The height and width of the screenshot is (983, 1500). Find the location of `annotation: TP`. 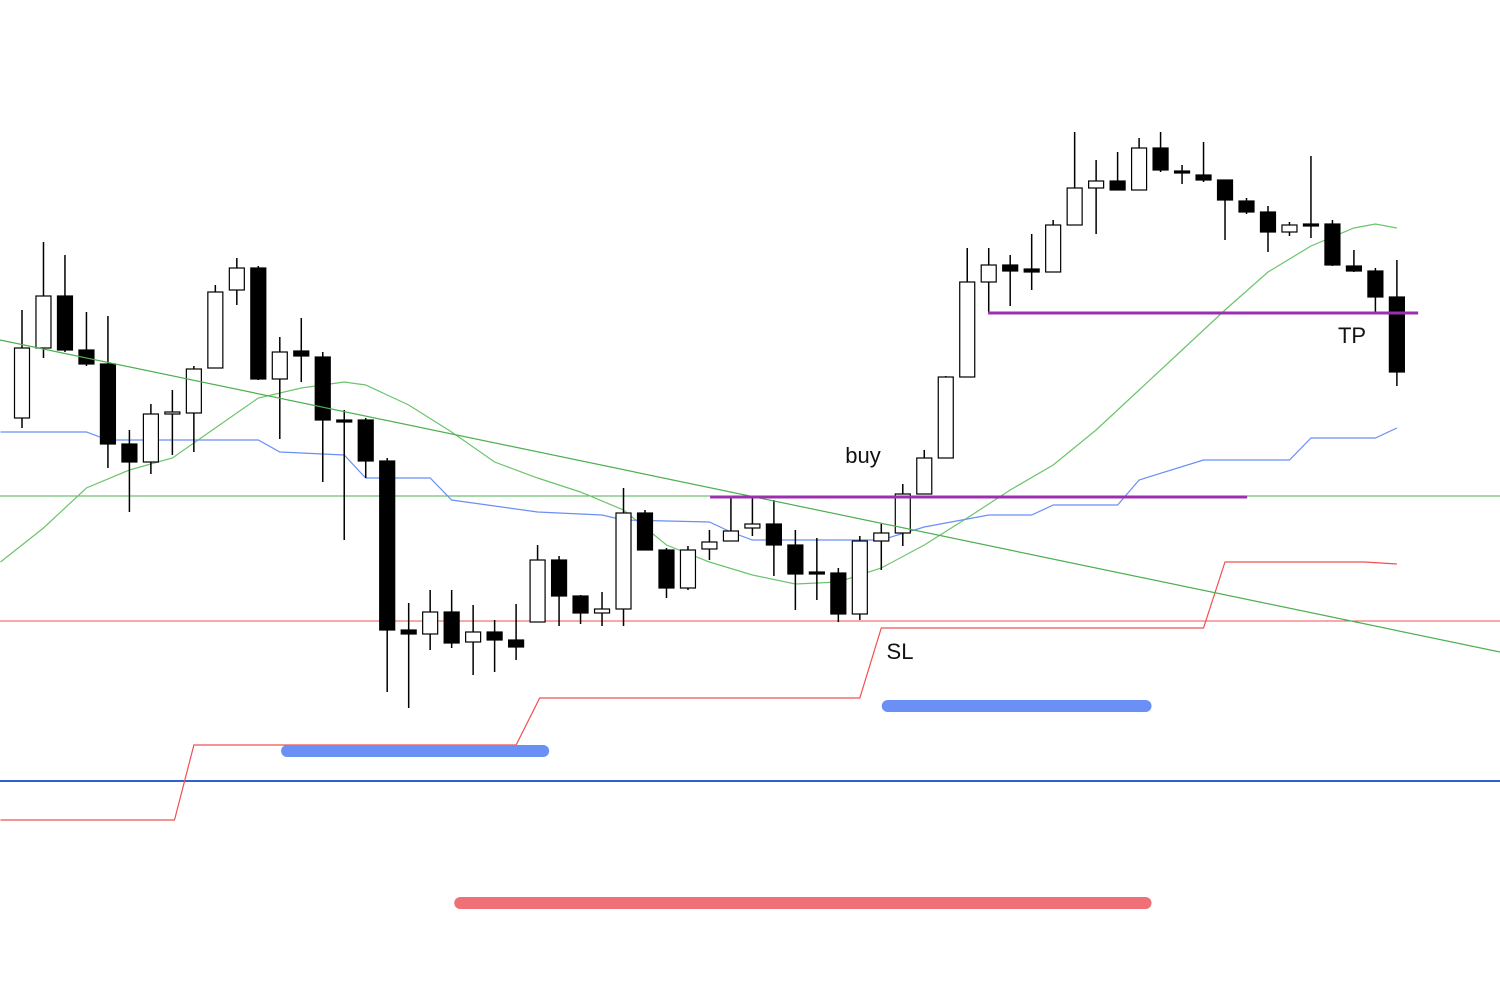

annotation: TP is located at coordinates (1352, 335).